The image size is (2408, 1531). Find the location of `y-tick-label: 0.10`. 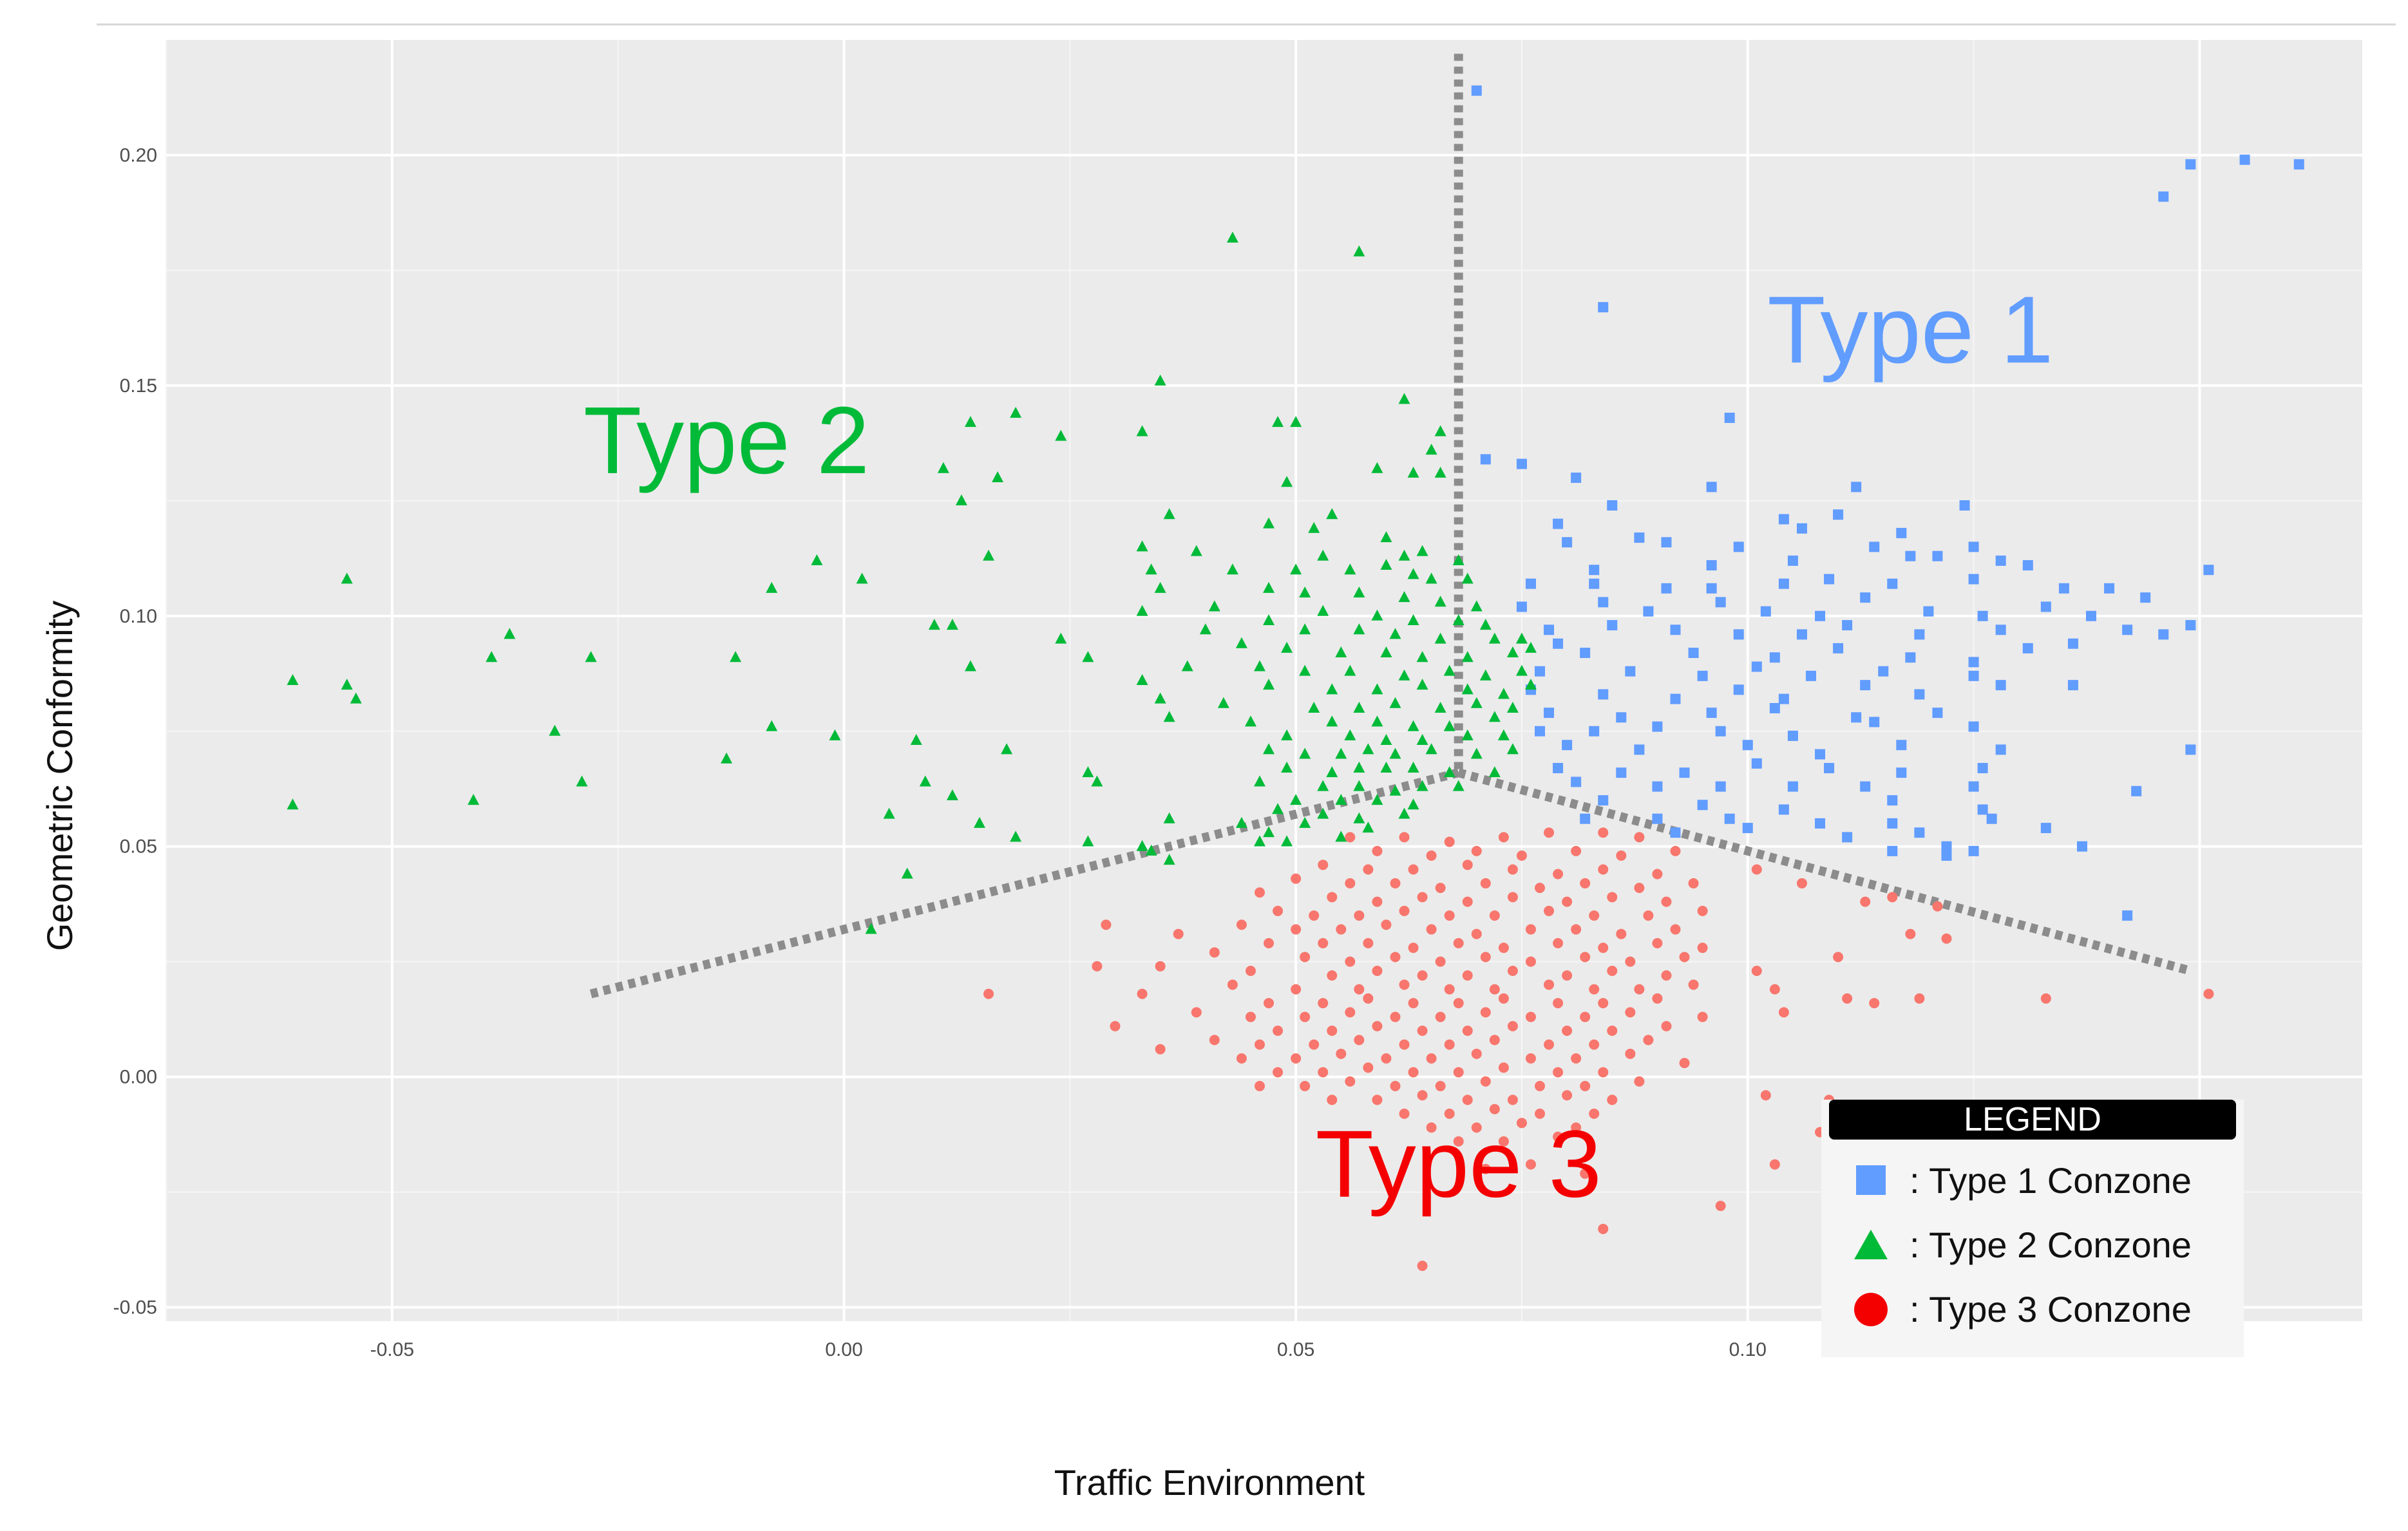

y-tick-label: 0.10 is located at coordinates (138, 616).